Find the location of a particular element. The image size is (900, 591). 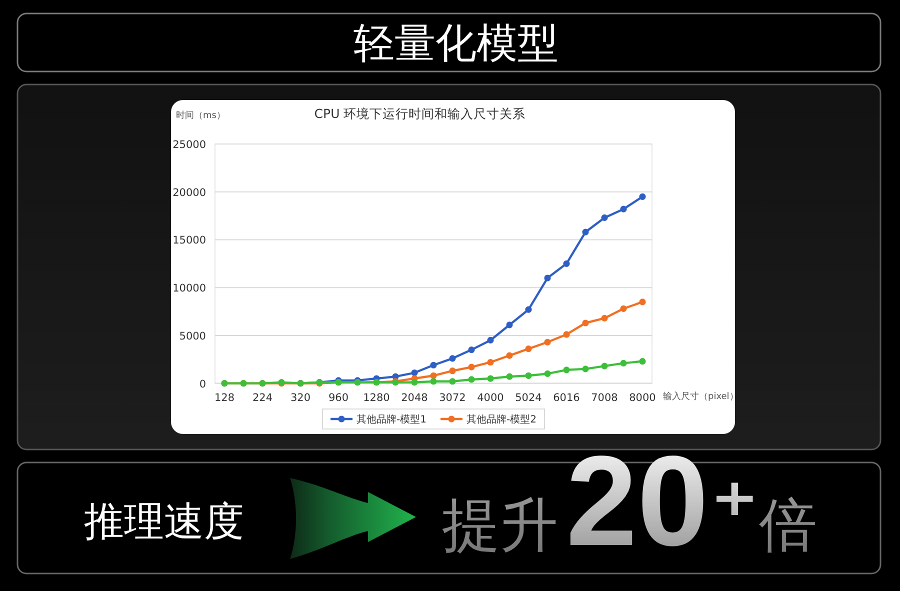

x-tick-label: 128 is located at coordinates (224, 398).